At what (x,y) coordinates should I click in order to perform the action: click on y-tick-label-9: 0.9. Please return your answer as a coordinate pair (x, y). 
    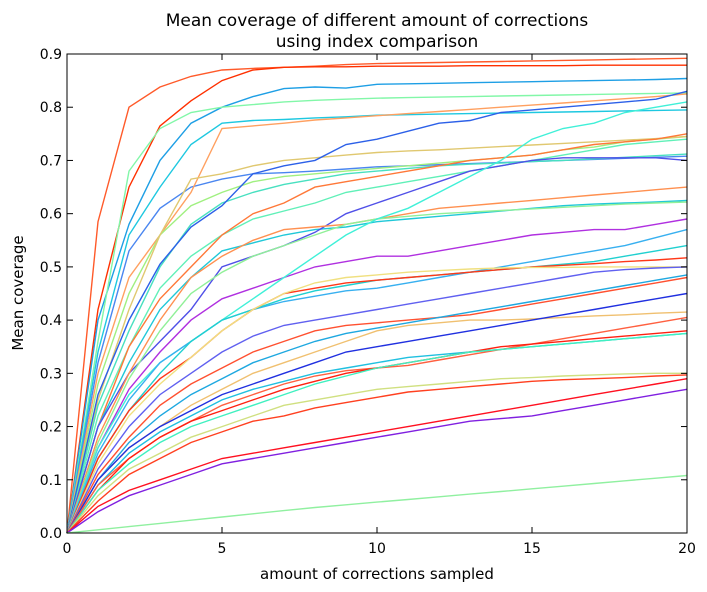
    Looking at the image, I should click on (51, 55).